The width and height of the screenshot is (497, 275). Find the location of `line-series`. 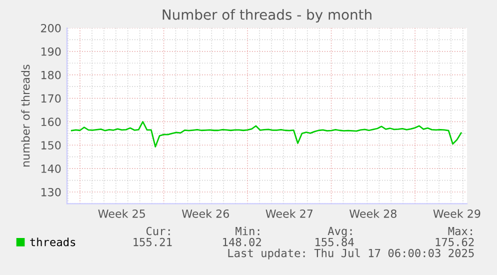

line-series is located at coordinates (266, 134).